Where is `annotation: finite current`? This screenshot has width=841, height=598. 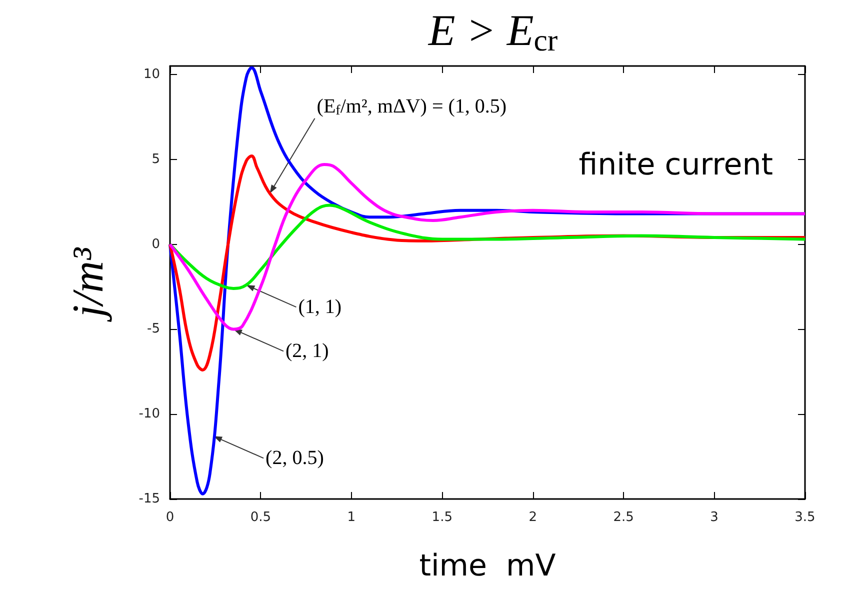 annotation: finite current is located at coordinates (676, 165).